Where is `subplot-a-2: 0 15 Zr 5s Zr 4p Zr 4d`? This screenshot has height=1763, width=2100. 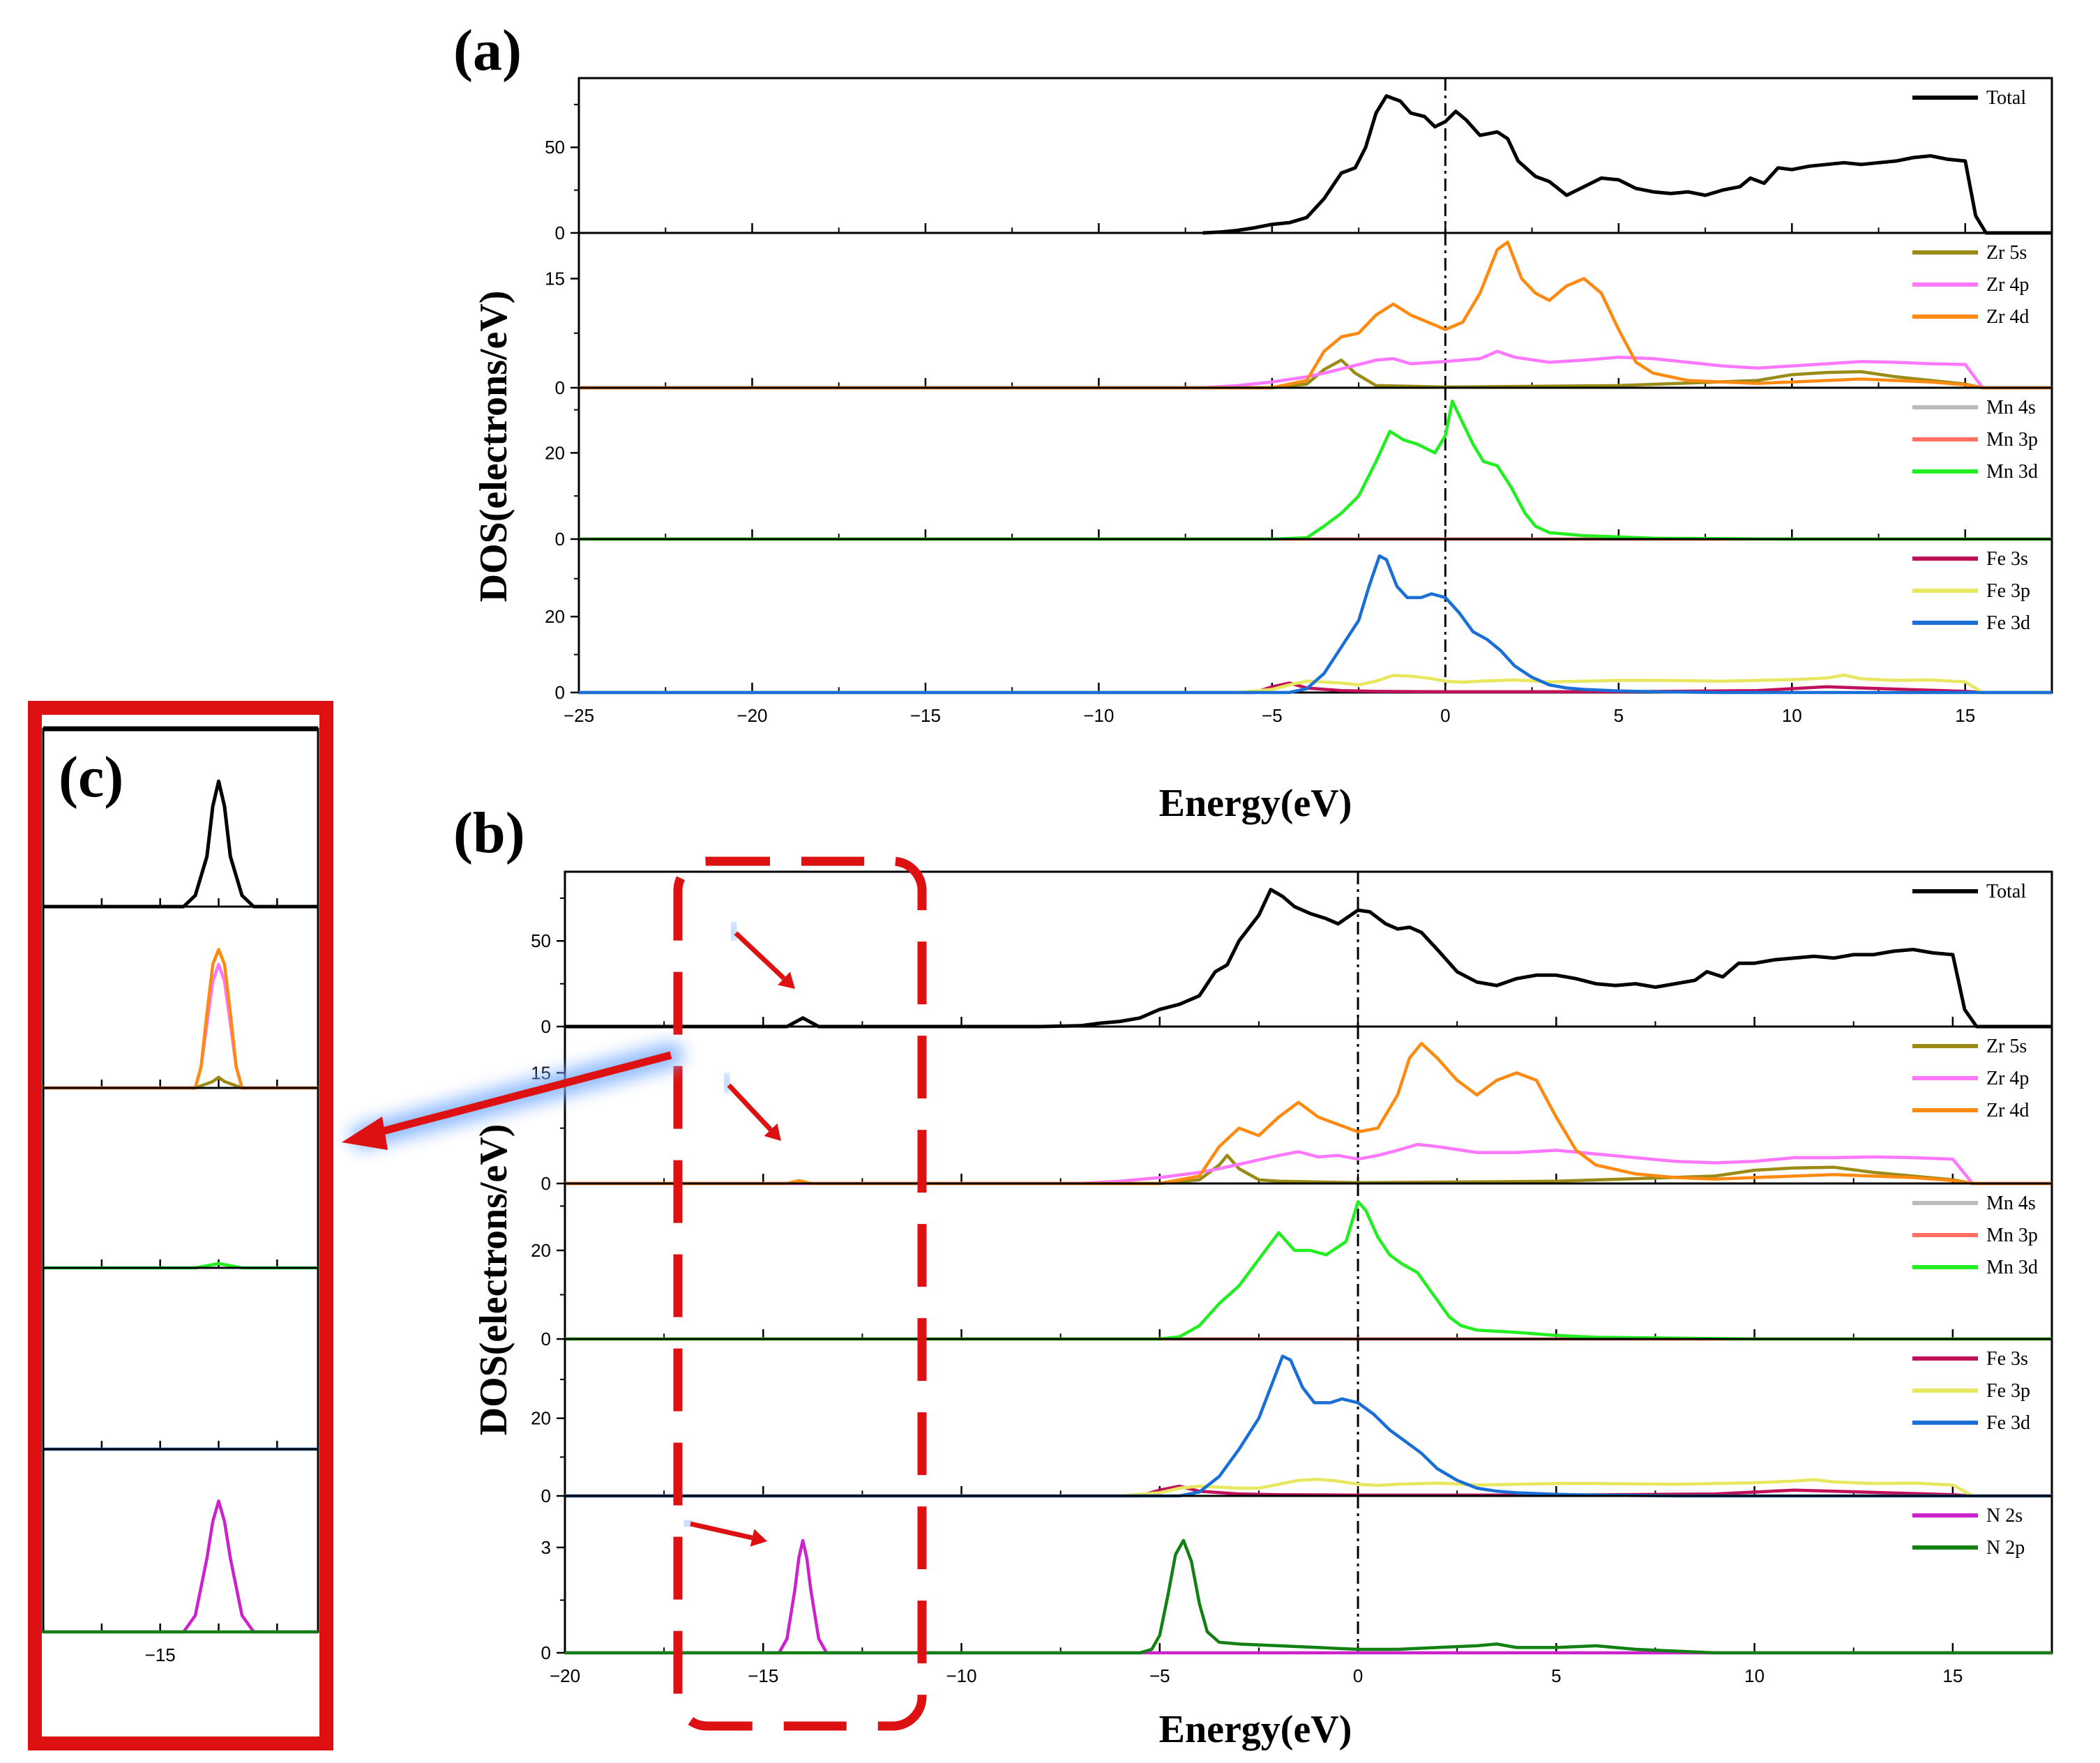 subplot-a-2: 0 15 Zr 5s Zr 4p Zr 4d is located at coordinates (1299, 315).